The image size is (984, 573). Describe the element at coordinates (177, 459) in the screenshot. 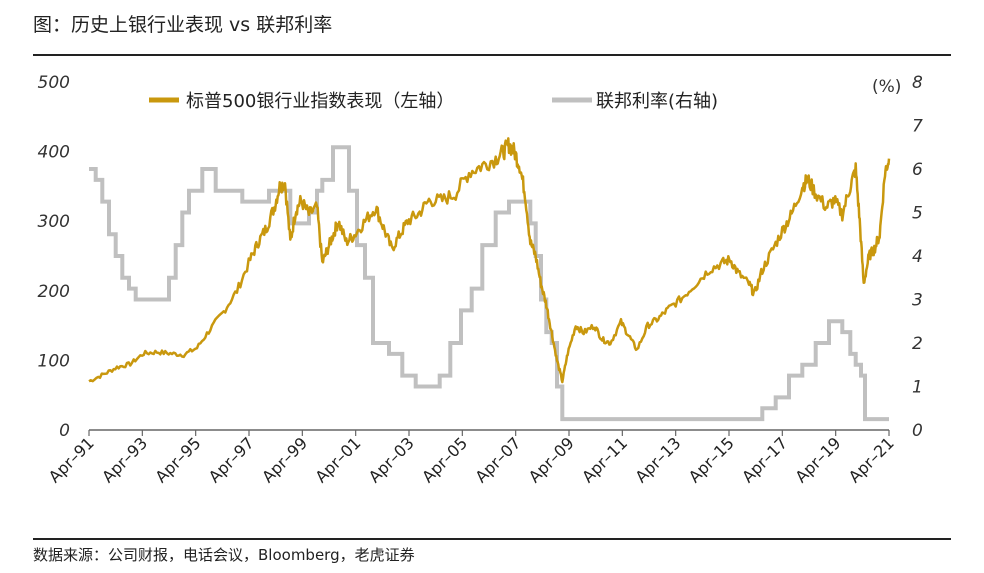

I see `x-tick-label: Apr–95` at that location.